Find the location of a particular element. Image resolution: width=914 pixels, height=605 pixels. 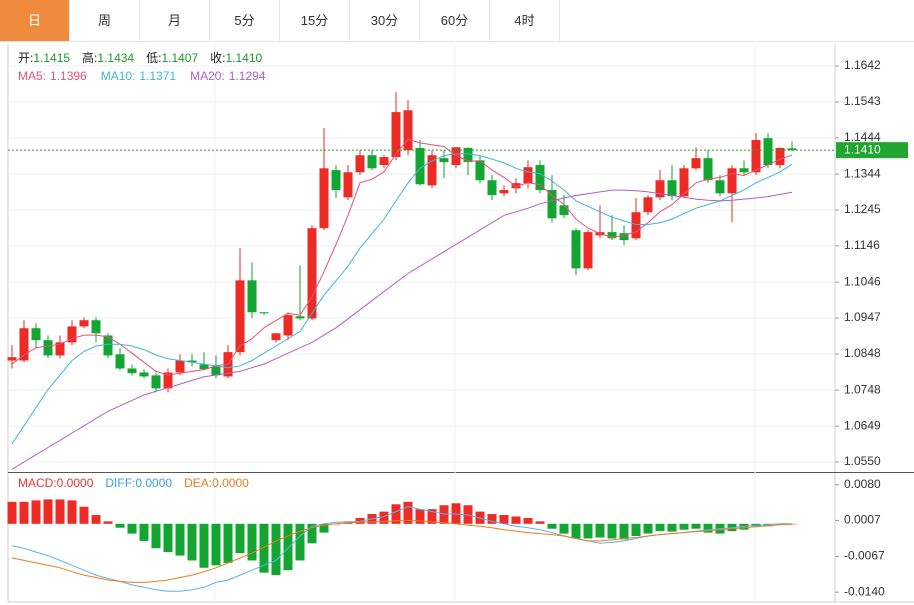

legend-value: 1.1396 is located at coordinates (68, 76).